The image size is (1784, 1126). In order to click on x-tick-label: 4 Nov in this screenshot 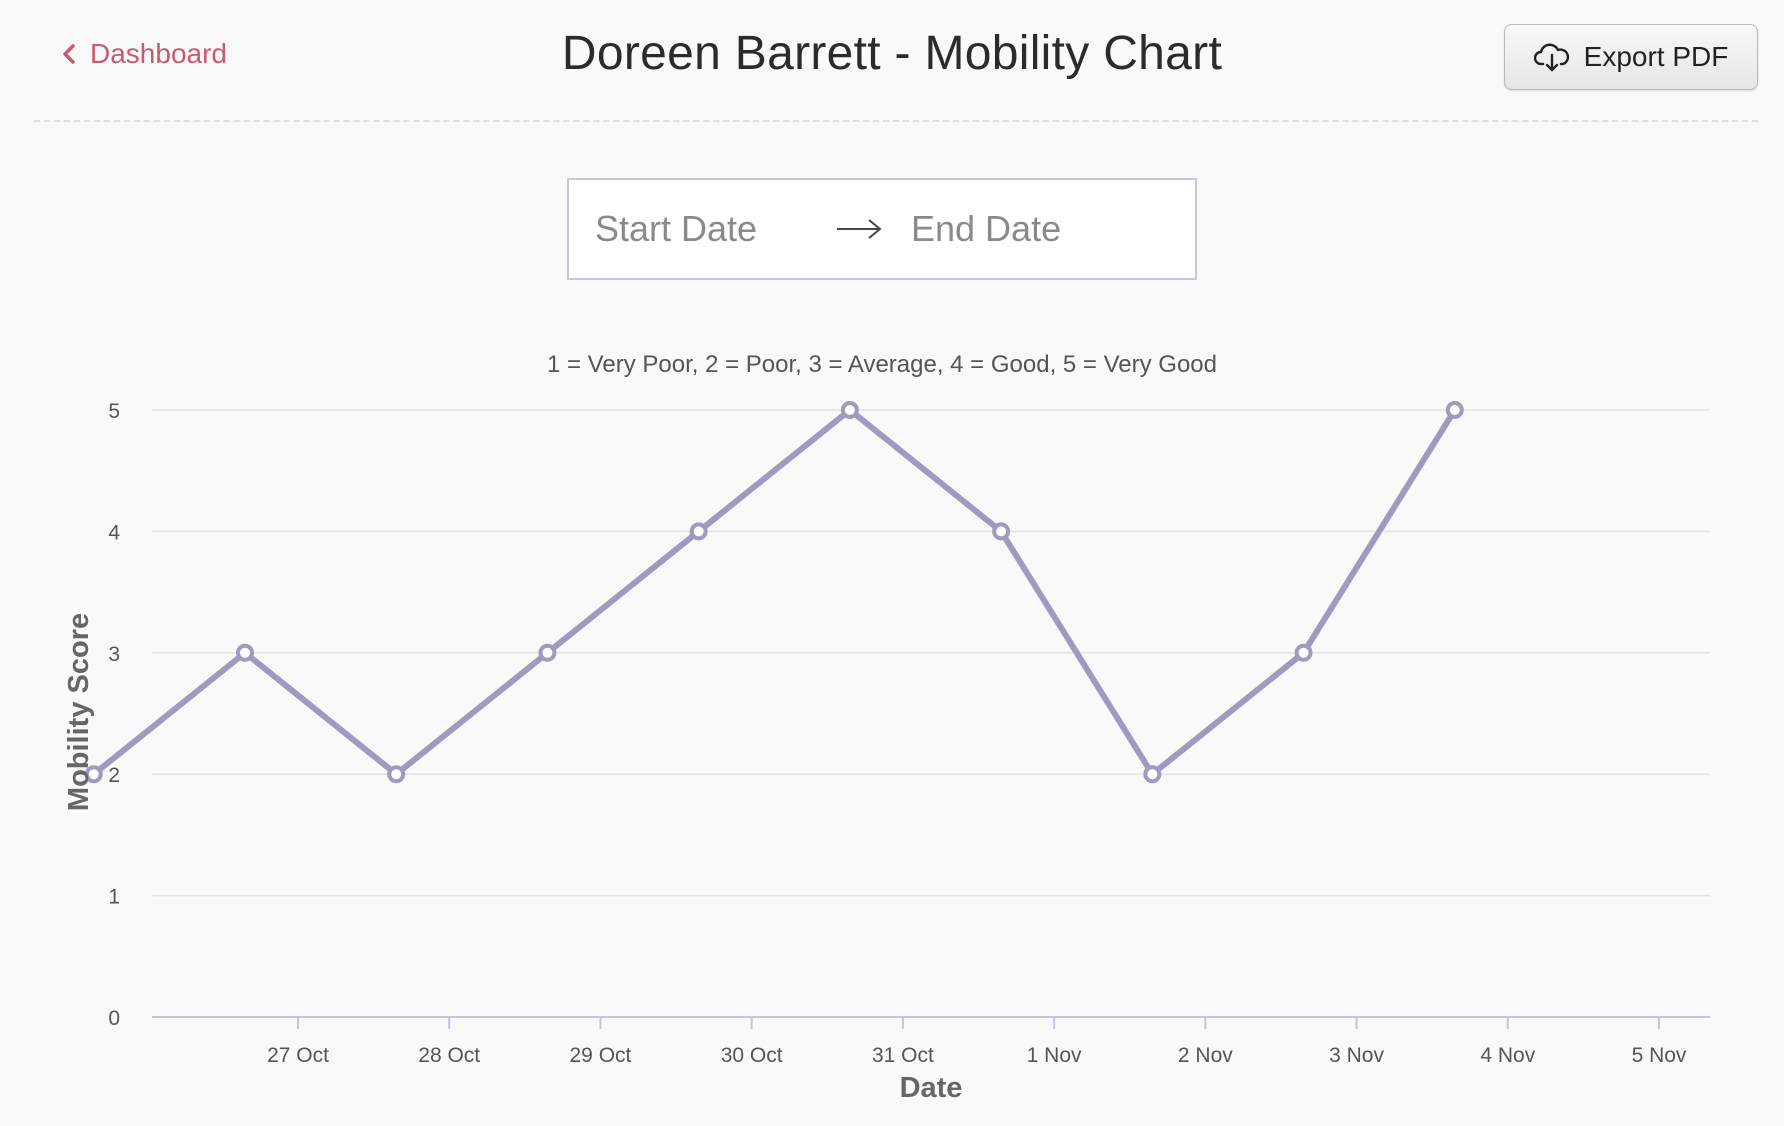, I will do `click(1507, 1055)`.